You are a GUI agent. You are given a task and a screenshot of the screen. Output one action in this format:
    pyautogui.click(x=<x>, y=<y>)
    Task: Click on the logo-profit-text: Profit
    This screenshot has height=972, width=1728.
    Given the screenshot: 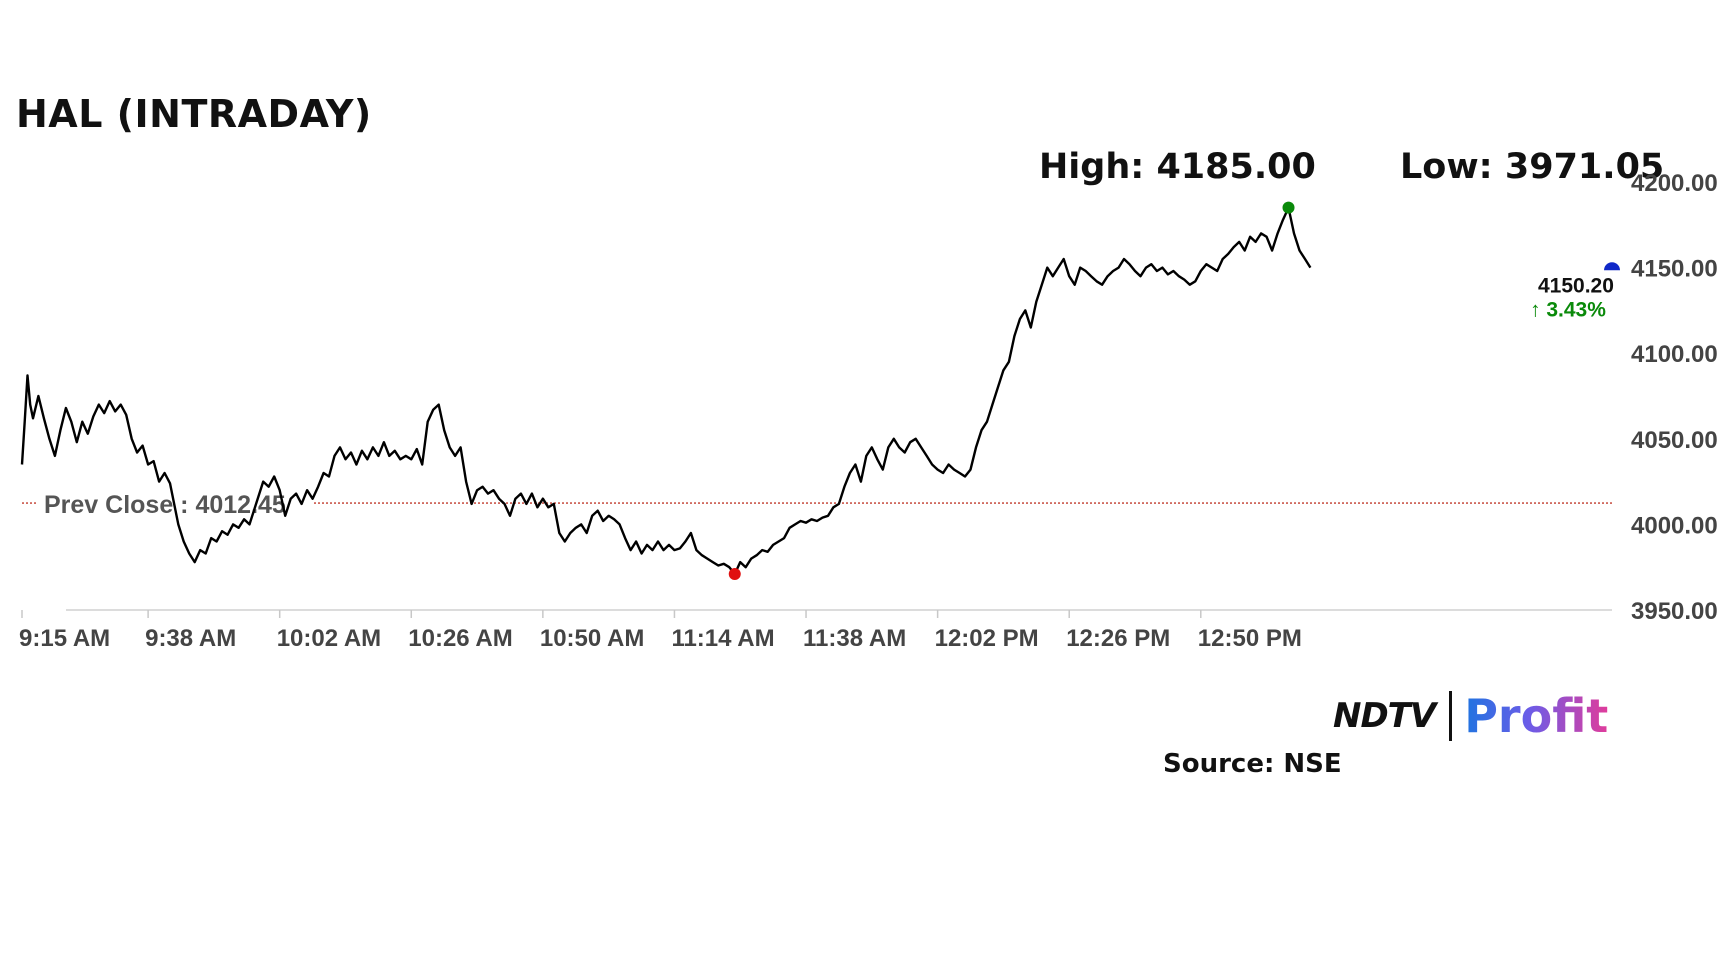 What is the action you would take?
    pyautogui.click(x=1536, y=716)
    